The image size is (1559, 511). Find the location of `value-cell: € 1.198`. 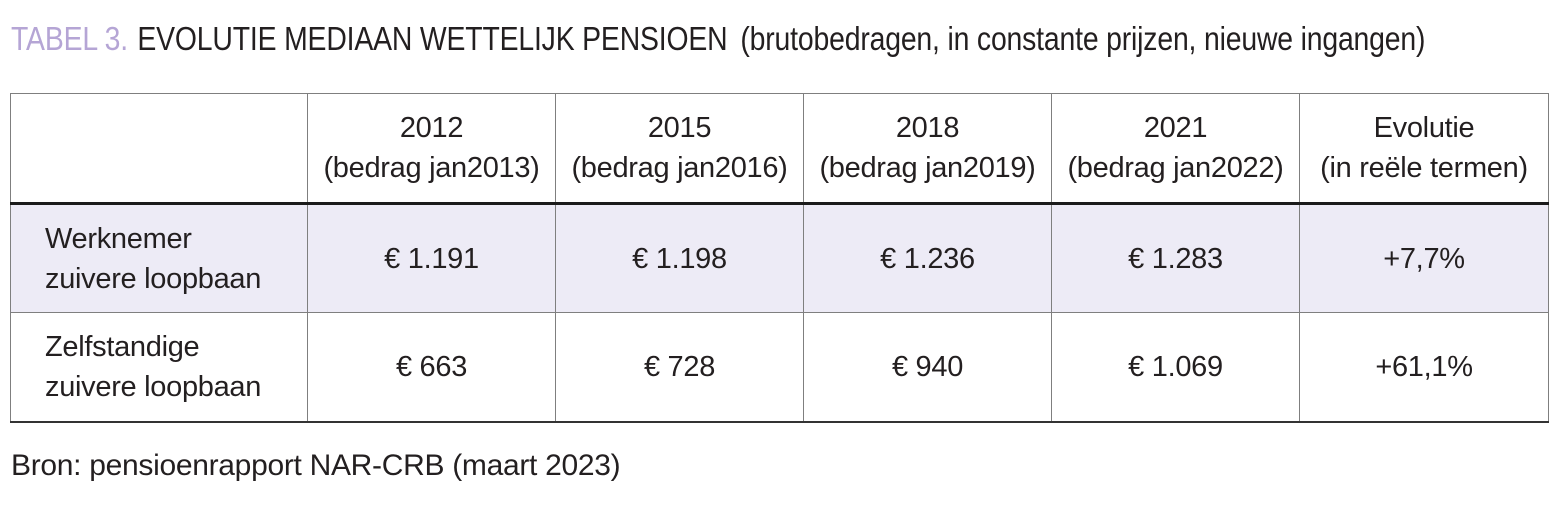

value-cell: € 1.198 is located at coordinates (679, 258).